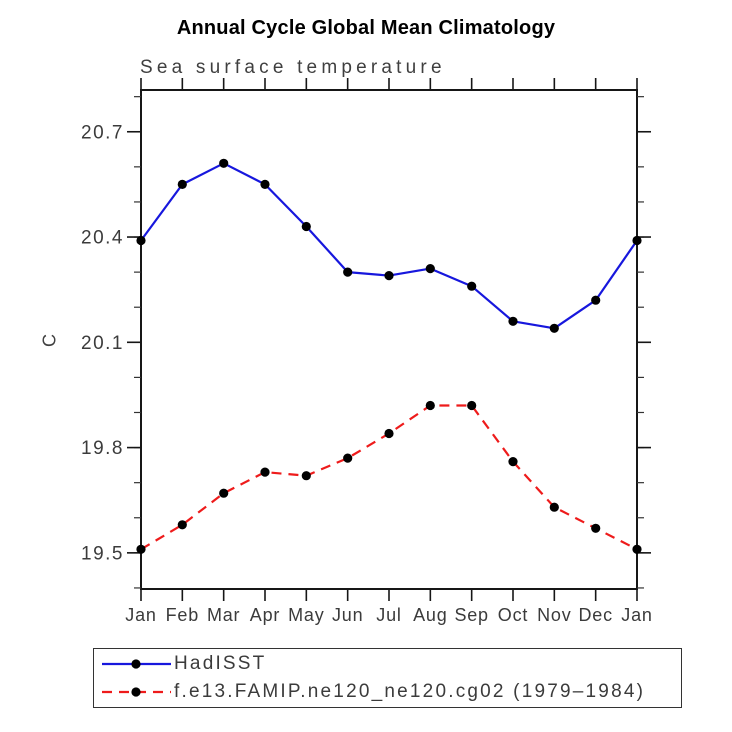  What do you see at coordinates (102, 553) in the screenshot?
I see `y-tick-label: 19.5` at bounding box center [102, 553].